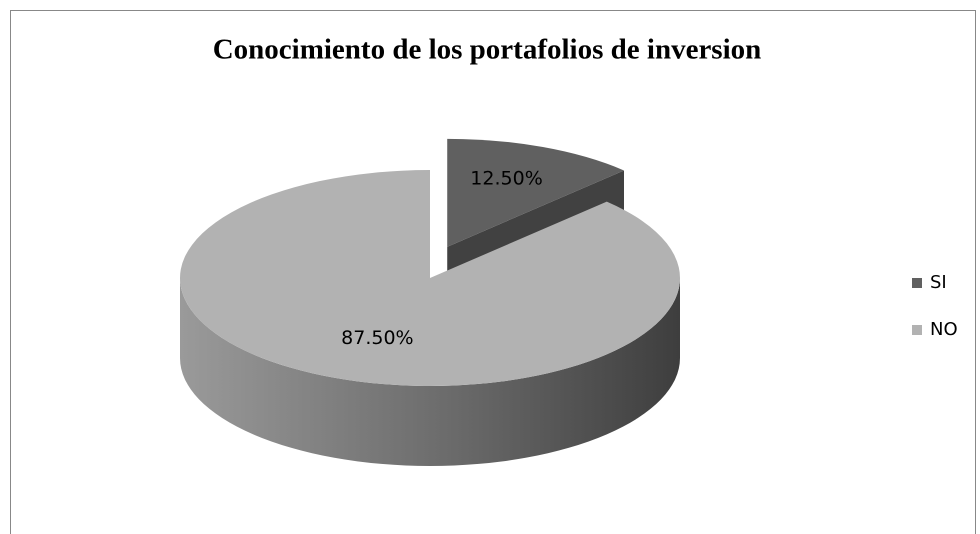 The width and height of the screenshot is (980, 534). I want to click on pie-slice, so click(535, 192).